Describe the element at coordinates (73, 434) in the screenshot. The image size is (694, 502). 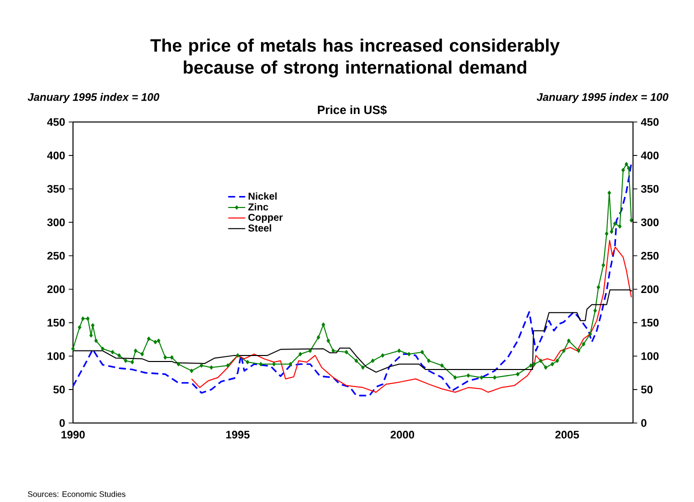
I see `x-tick-label: 1990` at that location.